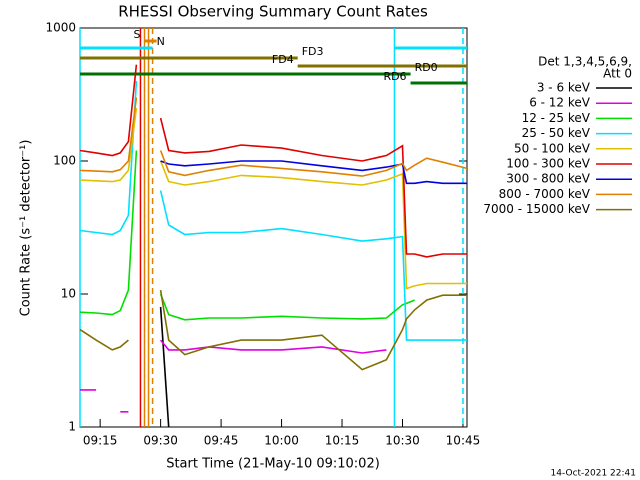  Describe the element at coordinates (617, 74) in the screenshot. I see `legend-header: Att 0` at that location.